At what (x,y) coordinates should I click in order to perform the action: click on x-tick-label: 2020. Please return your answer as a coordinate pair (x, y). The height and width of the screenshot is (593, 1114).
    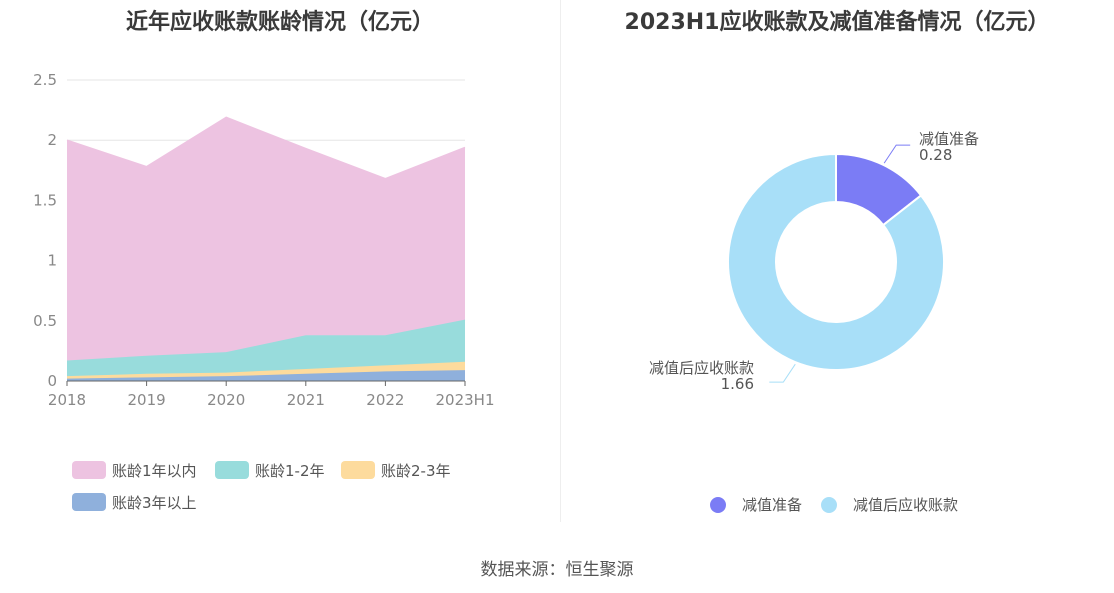
    Looking at the image, I should click on (226, 400).